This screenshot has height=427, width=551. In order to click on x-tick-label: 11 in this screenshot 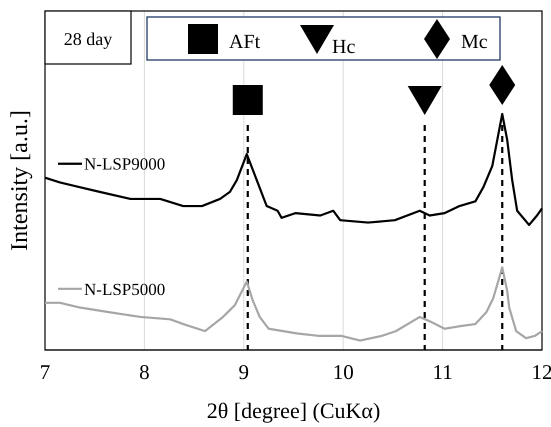, I will do `click(442, 372)`.